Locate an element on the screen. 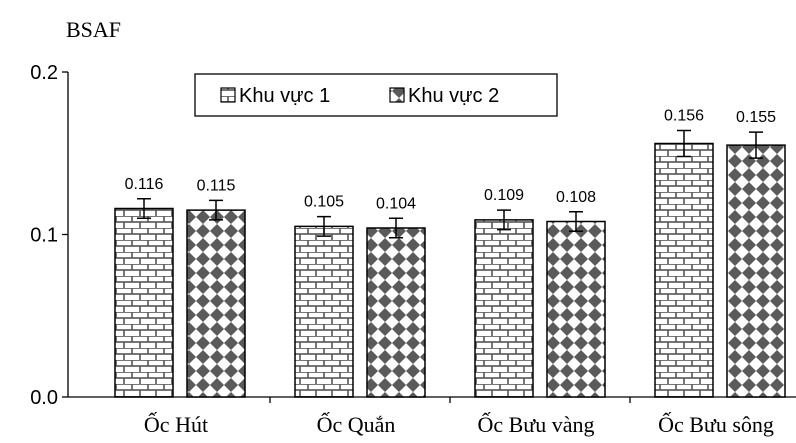 The width and height of the screenshot is (796, 443). y-tick-label: 0.0 is located at coordinates (44, 398).